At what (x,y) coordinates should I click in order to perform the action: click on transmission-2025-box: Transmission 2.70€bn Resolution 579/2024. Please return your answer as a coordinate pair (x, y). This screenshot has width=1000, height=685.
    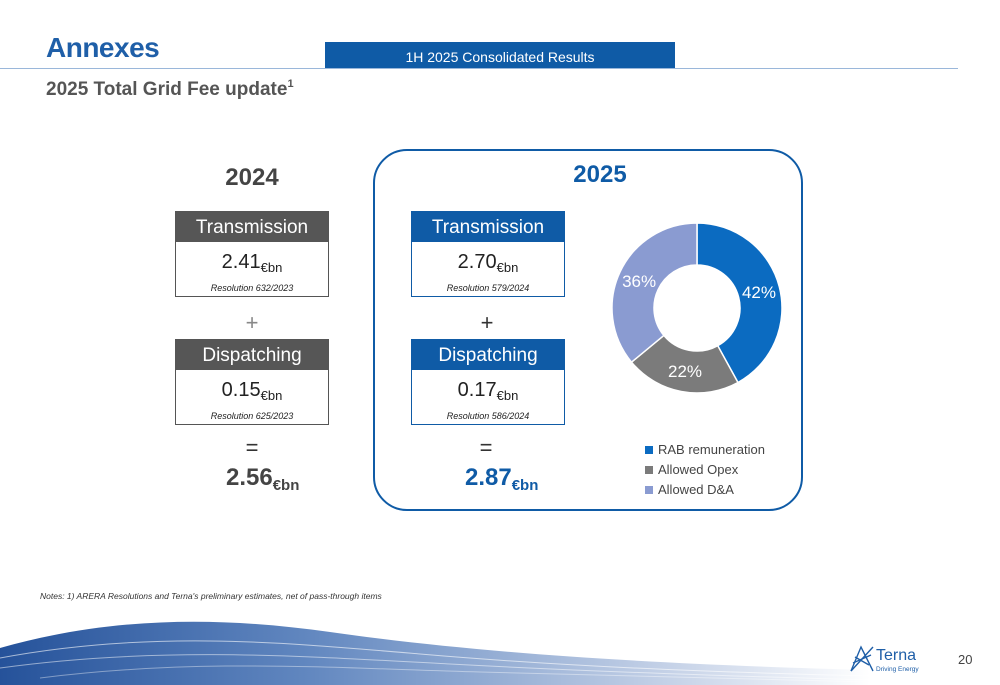
    Looking at the image, I should click on (488, 254).